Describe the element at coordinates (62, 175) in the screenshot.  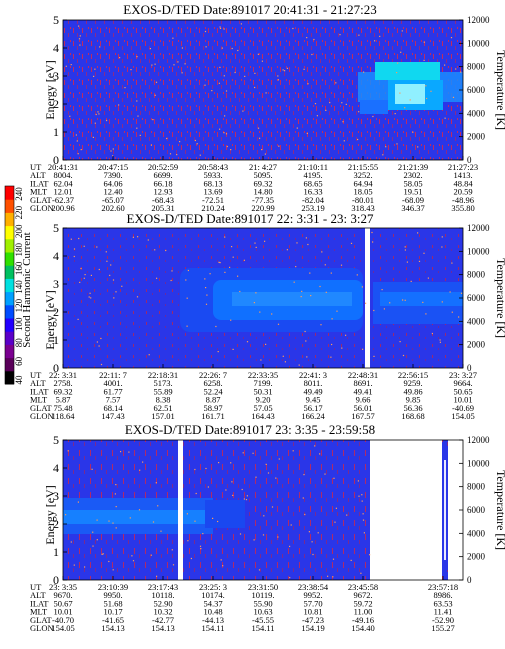
I see `ephemeris-cell: 8004.` at that location.